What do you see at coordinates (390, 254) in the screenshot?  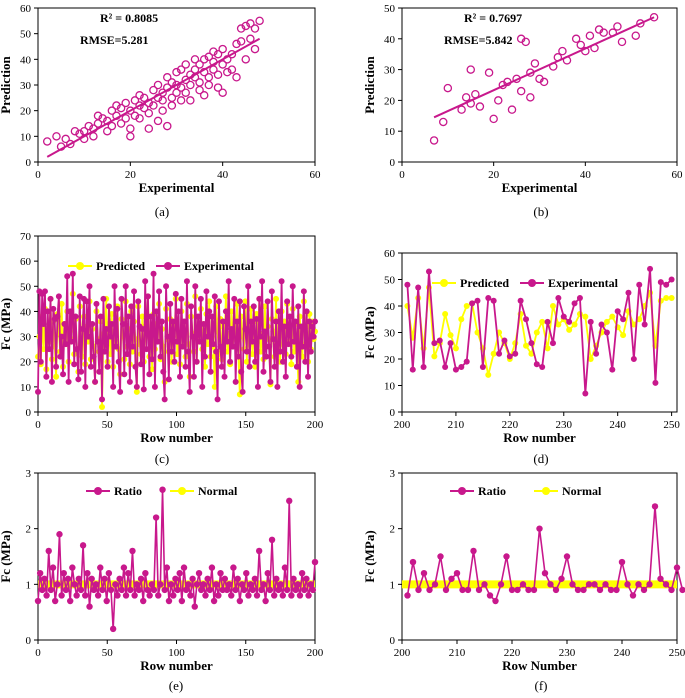 I see `y-tick-label: 60` at bounding box center [390, 254].